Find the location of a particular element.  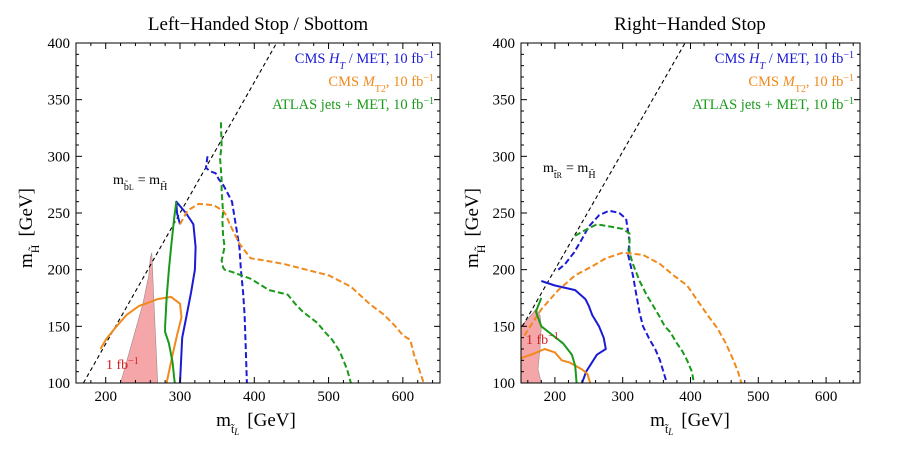

left-x-axis-label: mt̃L[GeV] is located at coordinates (256, 423).